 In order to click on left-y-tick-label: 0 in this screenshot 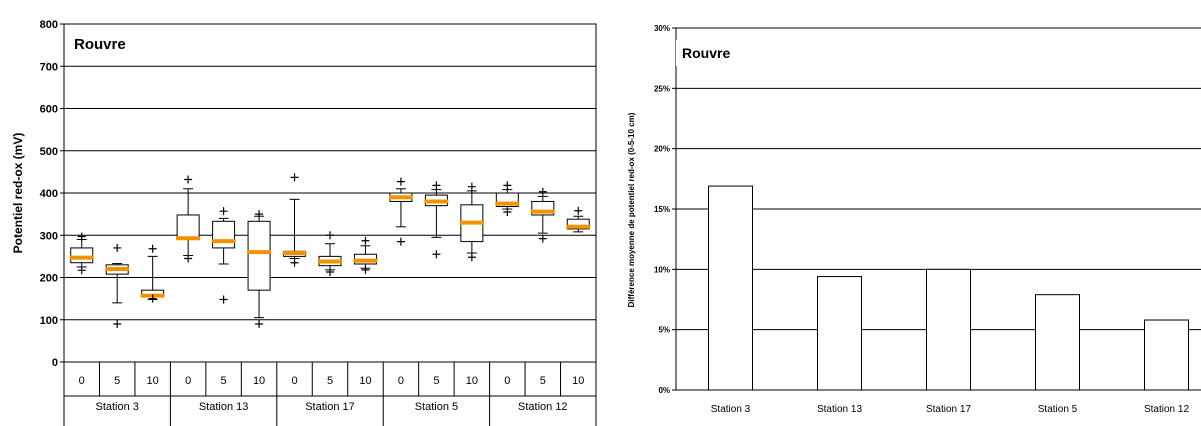, I will do `click(55, 363)`.